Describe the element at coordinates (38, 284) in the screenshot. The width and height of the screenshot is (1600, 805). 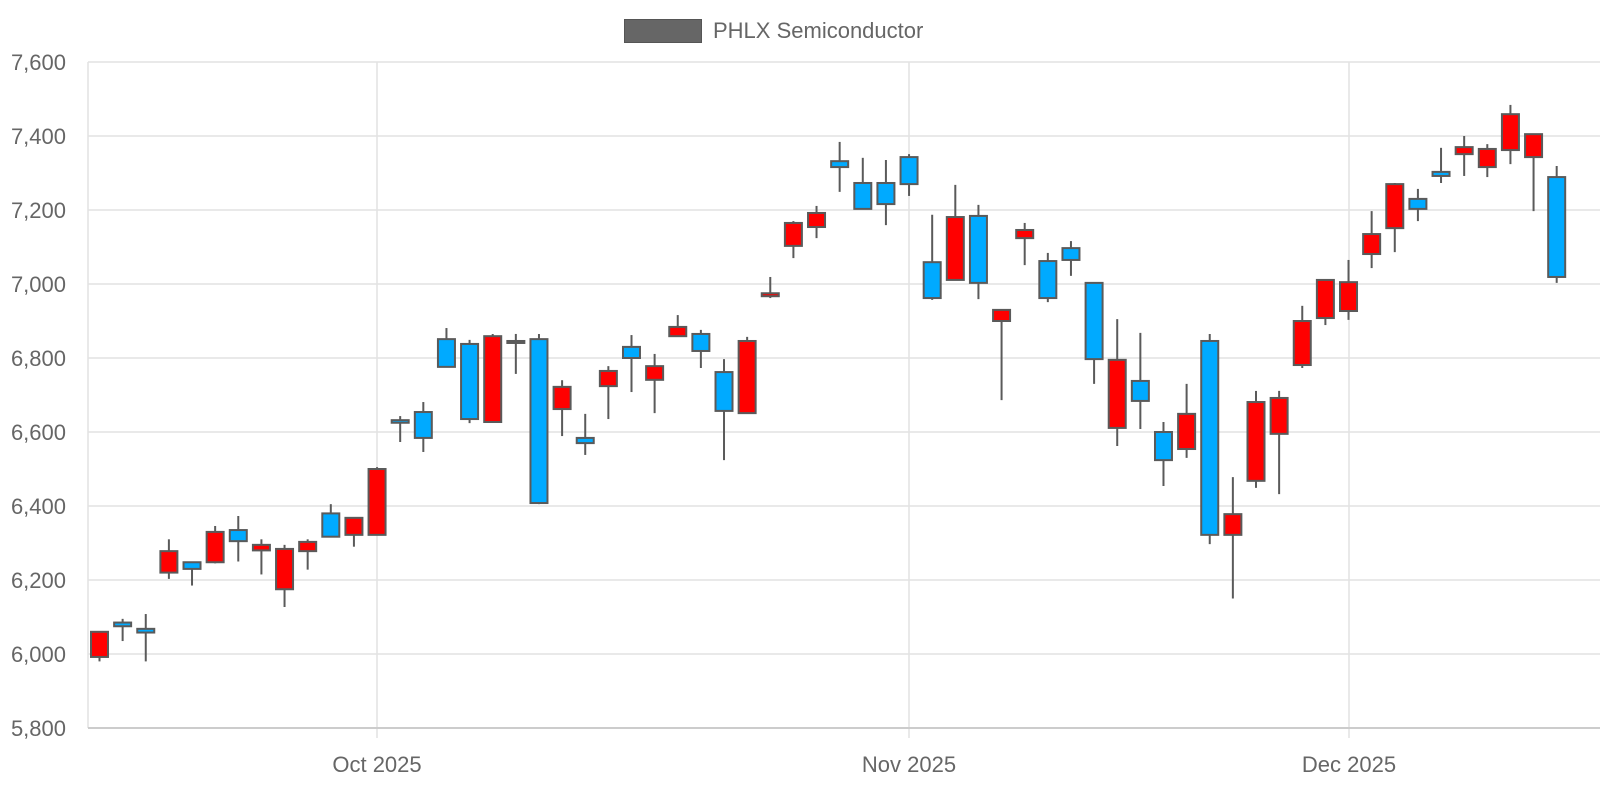
I see `y-tick-label: 7,000` at that location.